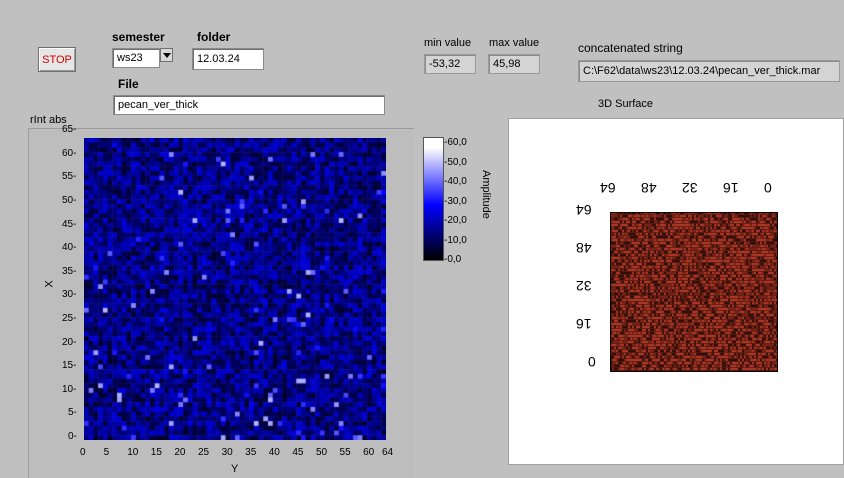 This screenshot has width=844, height=478. I want to click on x-tick-label: 30-, so click(69, 295).